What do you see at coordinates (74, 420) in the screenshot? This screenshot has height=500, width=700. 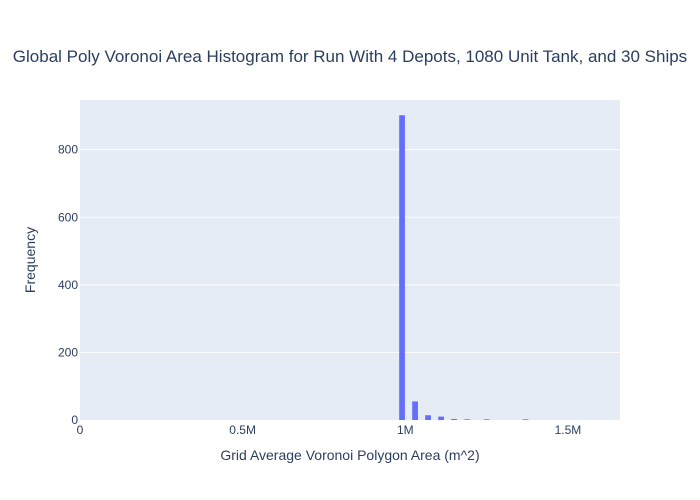 I see `y-tick-label: 0` at bounding box center [74, 420].